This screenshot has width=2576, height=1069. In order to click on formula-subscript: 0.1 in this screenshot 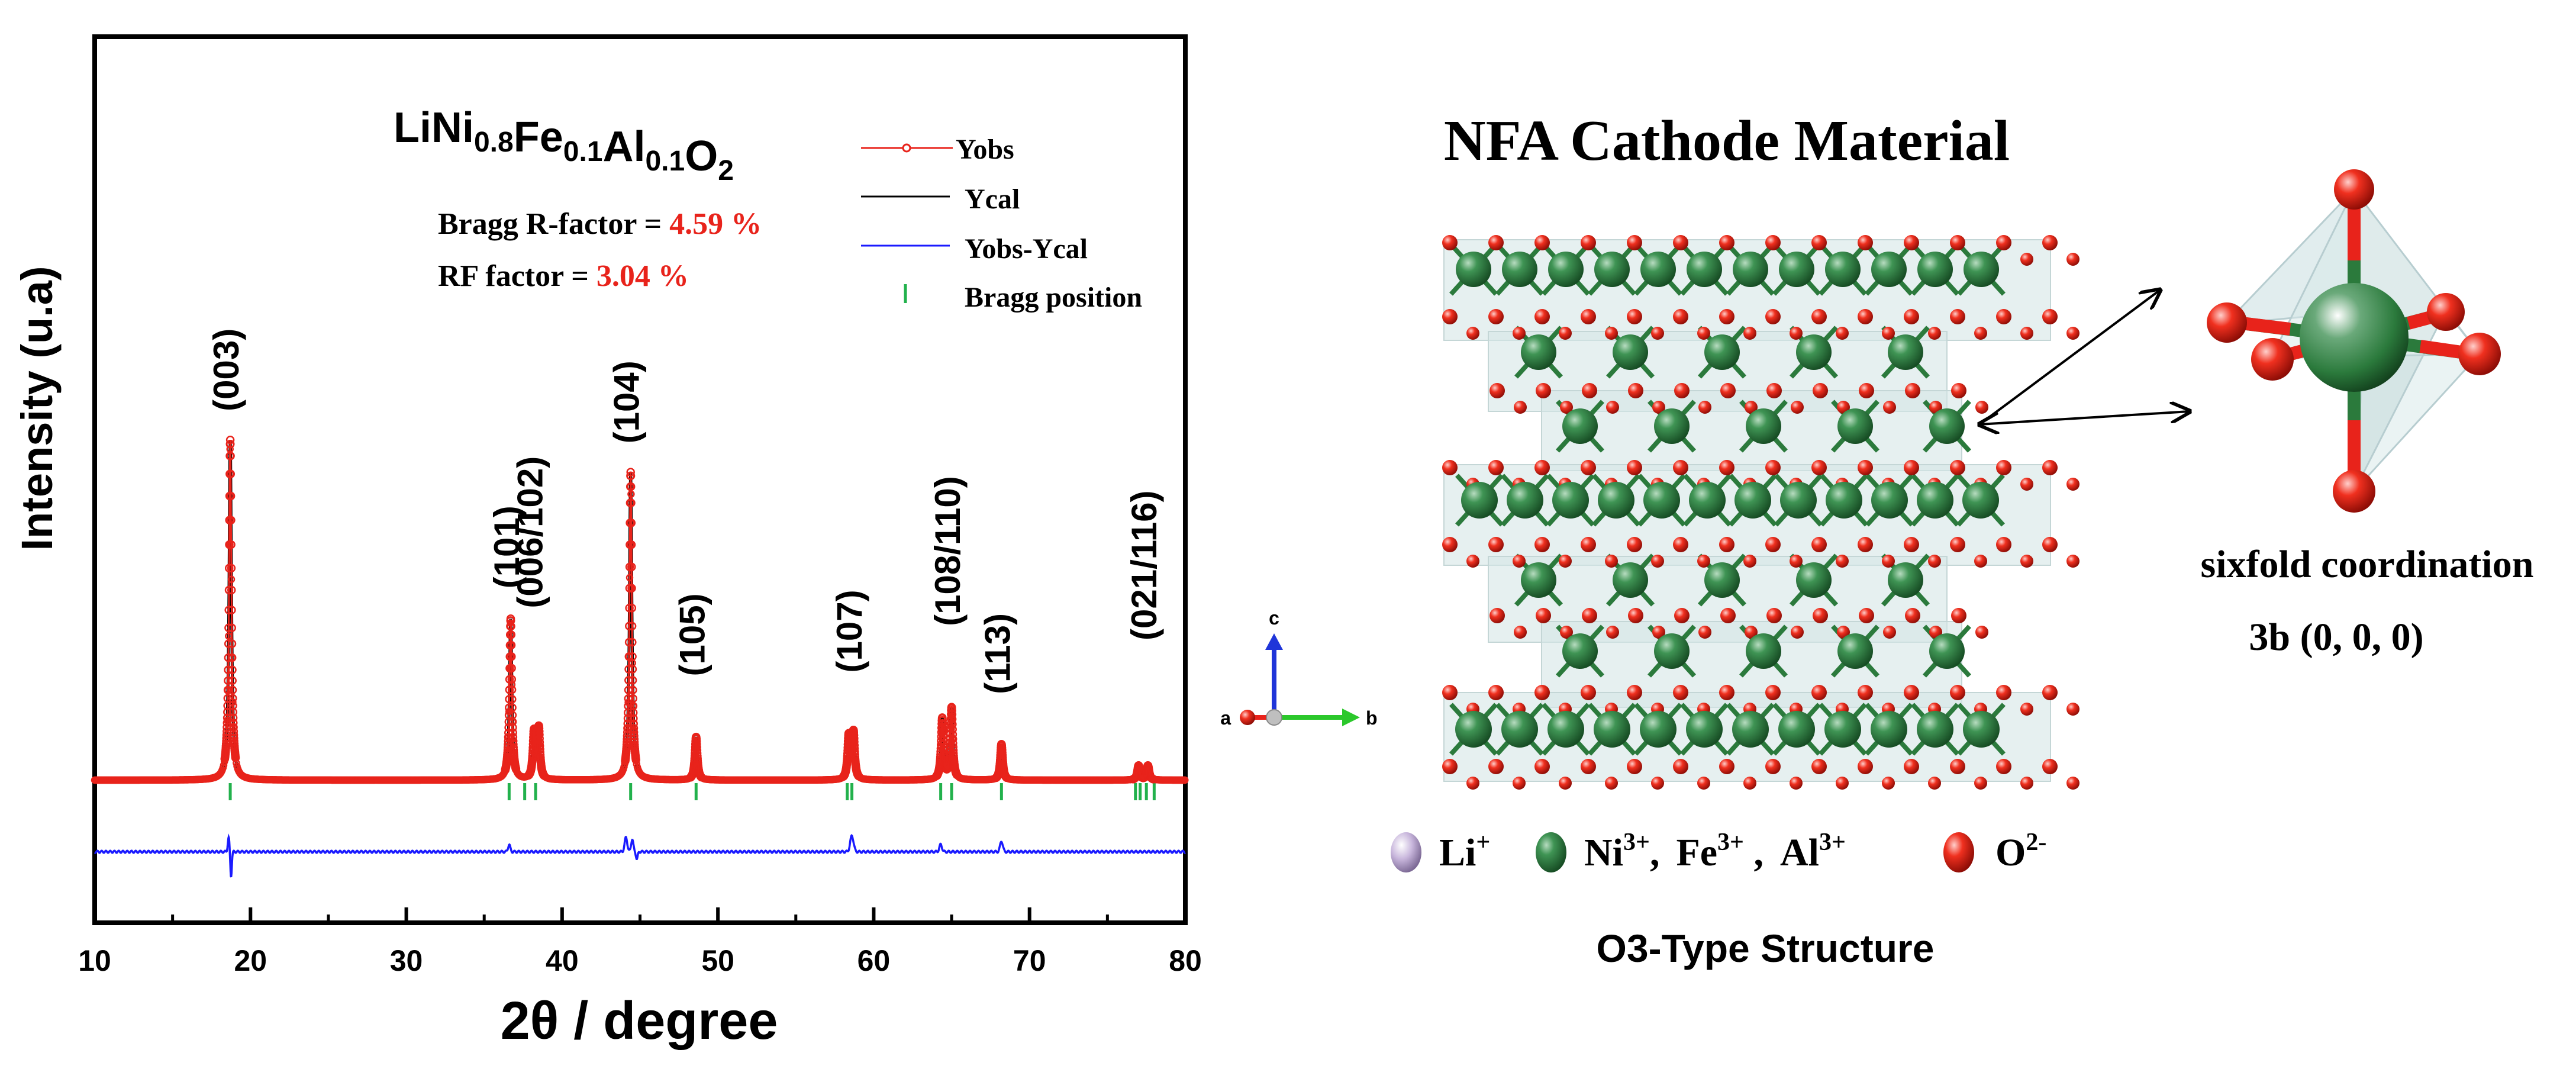, I will do `click(665, 162)`.